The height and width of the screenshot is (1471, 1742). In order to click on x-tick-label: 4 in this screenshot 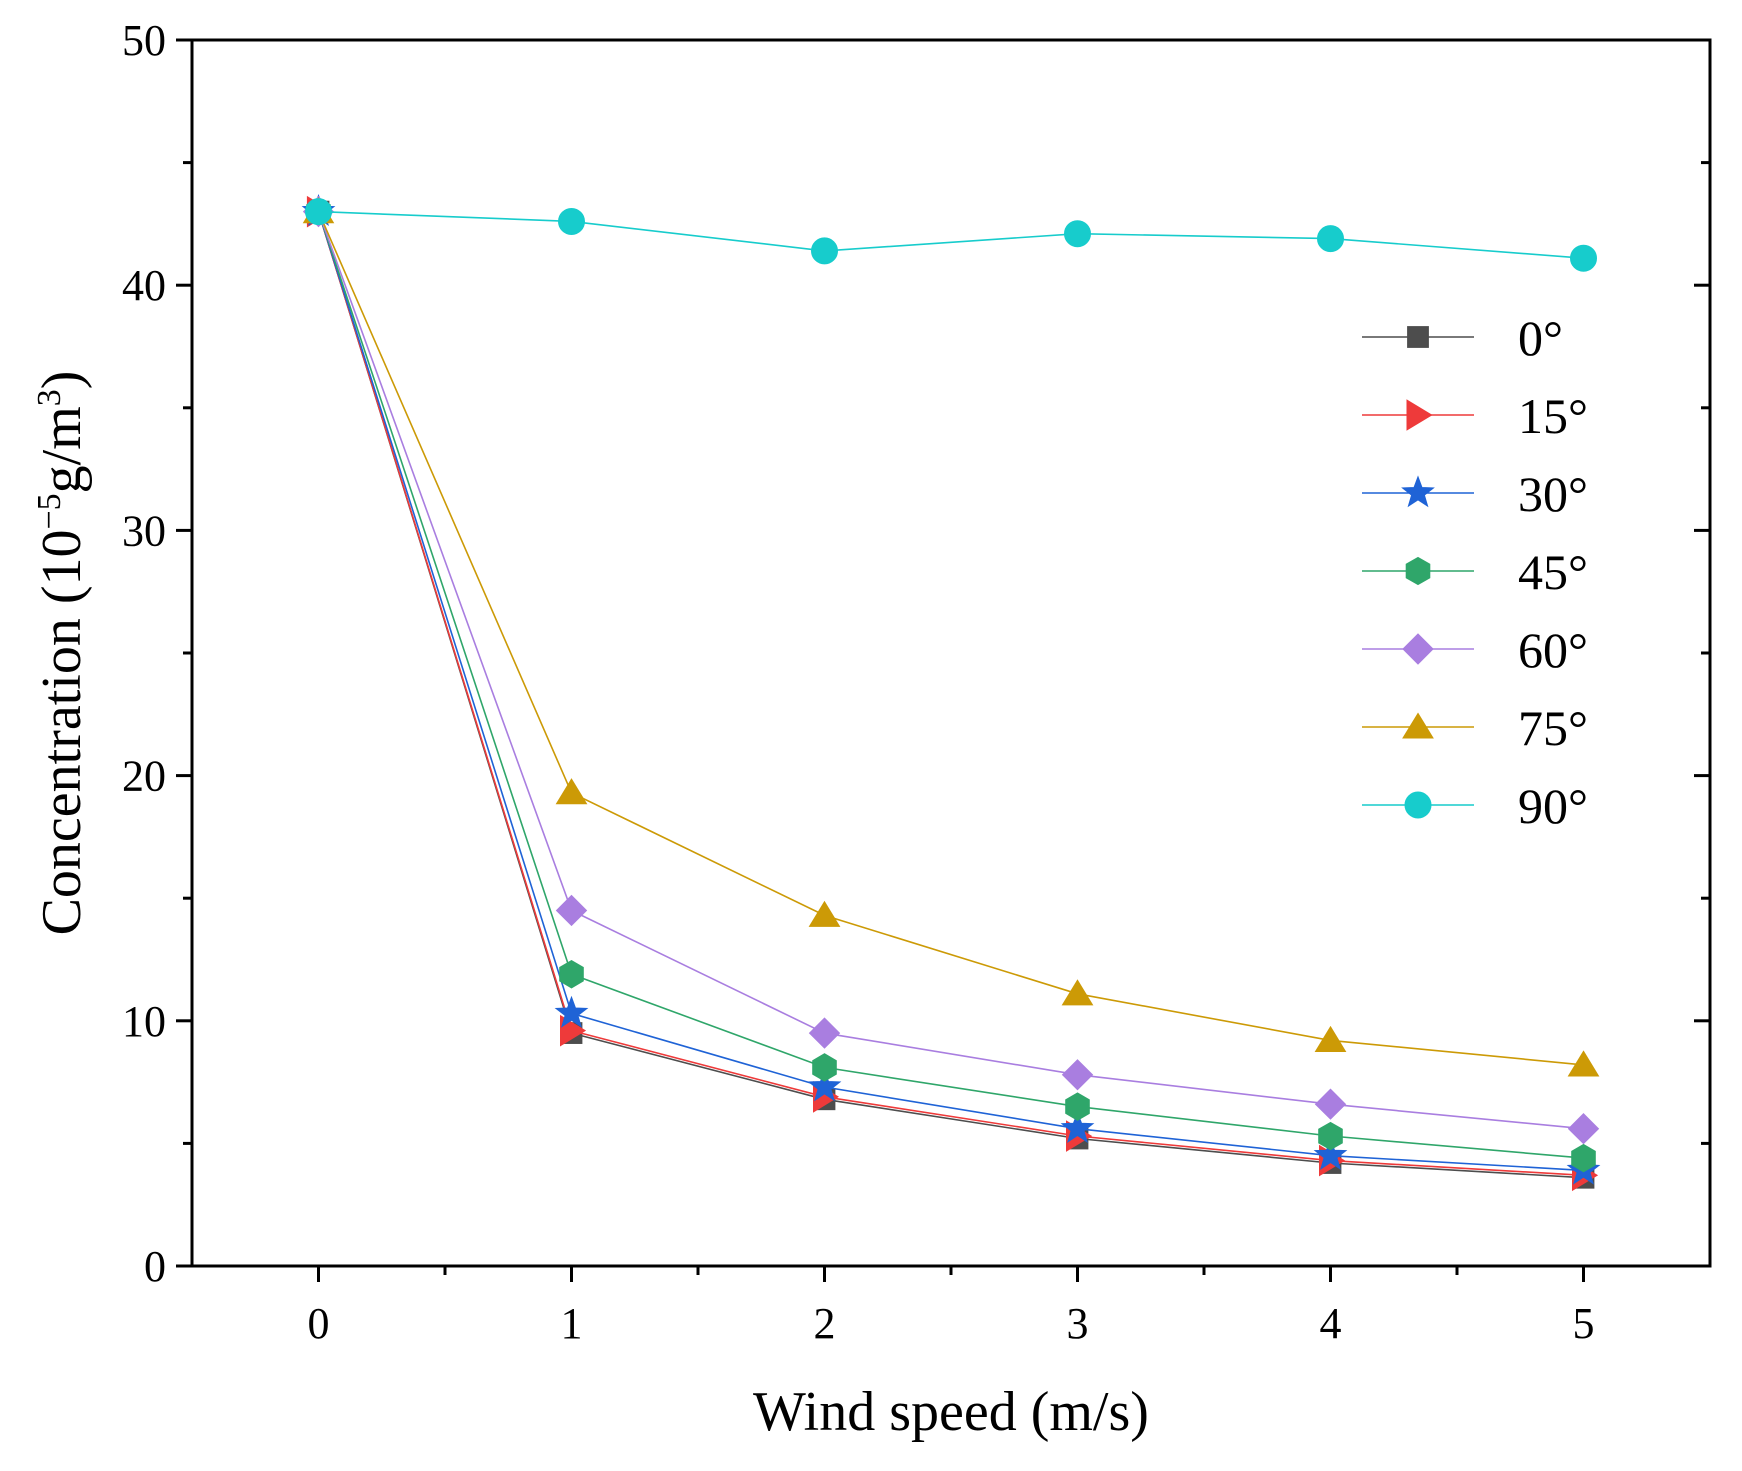, I will do `click(1331, 1323)`.